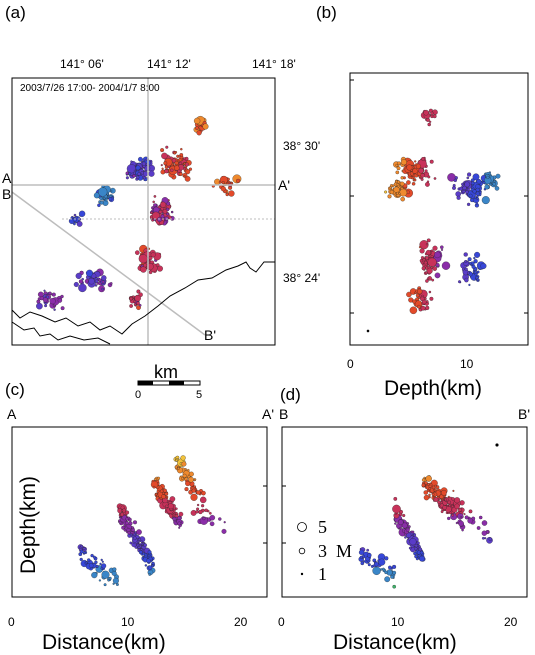  Describe the element at coordinates (283, 414) in the screenshot. I see `section-end-b: B` at that location.